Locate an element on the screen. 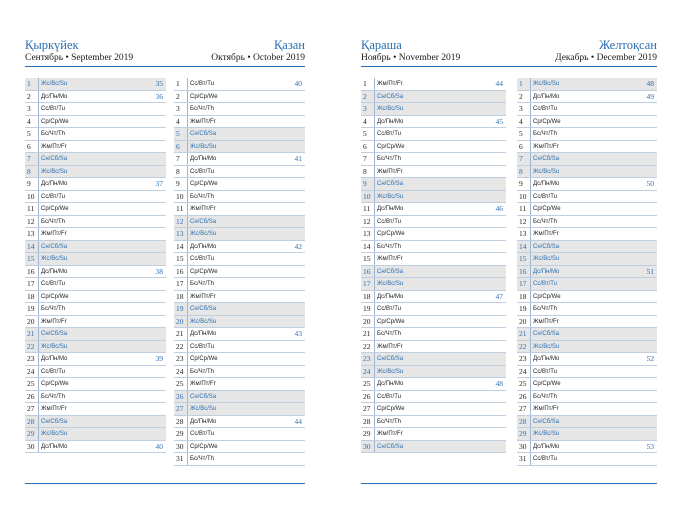 This screenshot has height=520, width=680. day-number: 30 is located at coordinates (31, 446).